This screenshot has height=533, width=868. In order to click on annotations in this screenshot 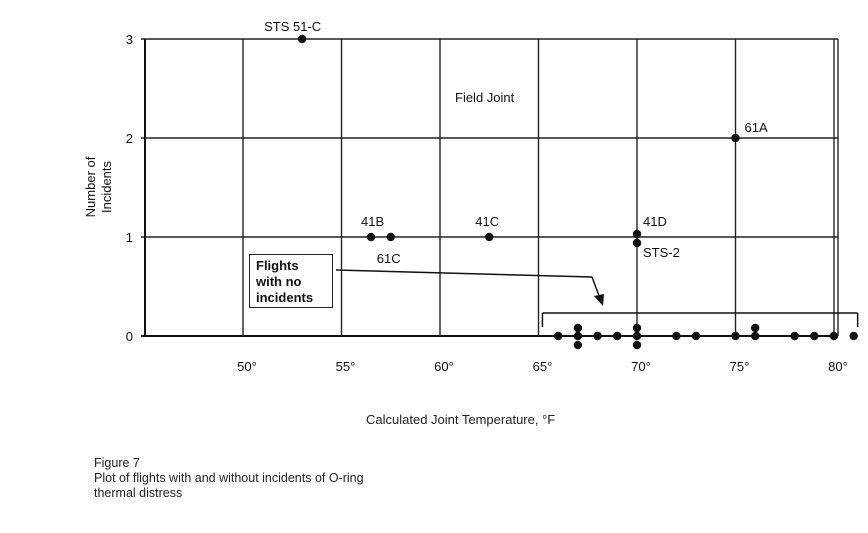, I will do `click(597, 298)`.